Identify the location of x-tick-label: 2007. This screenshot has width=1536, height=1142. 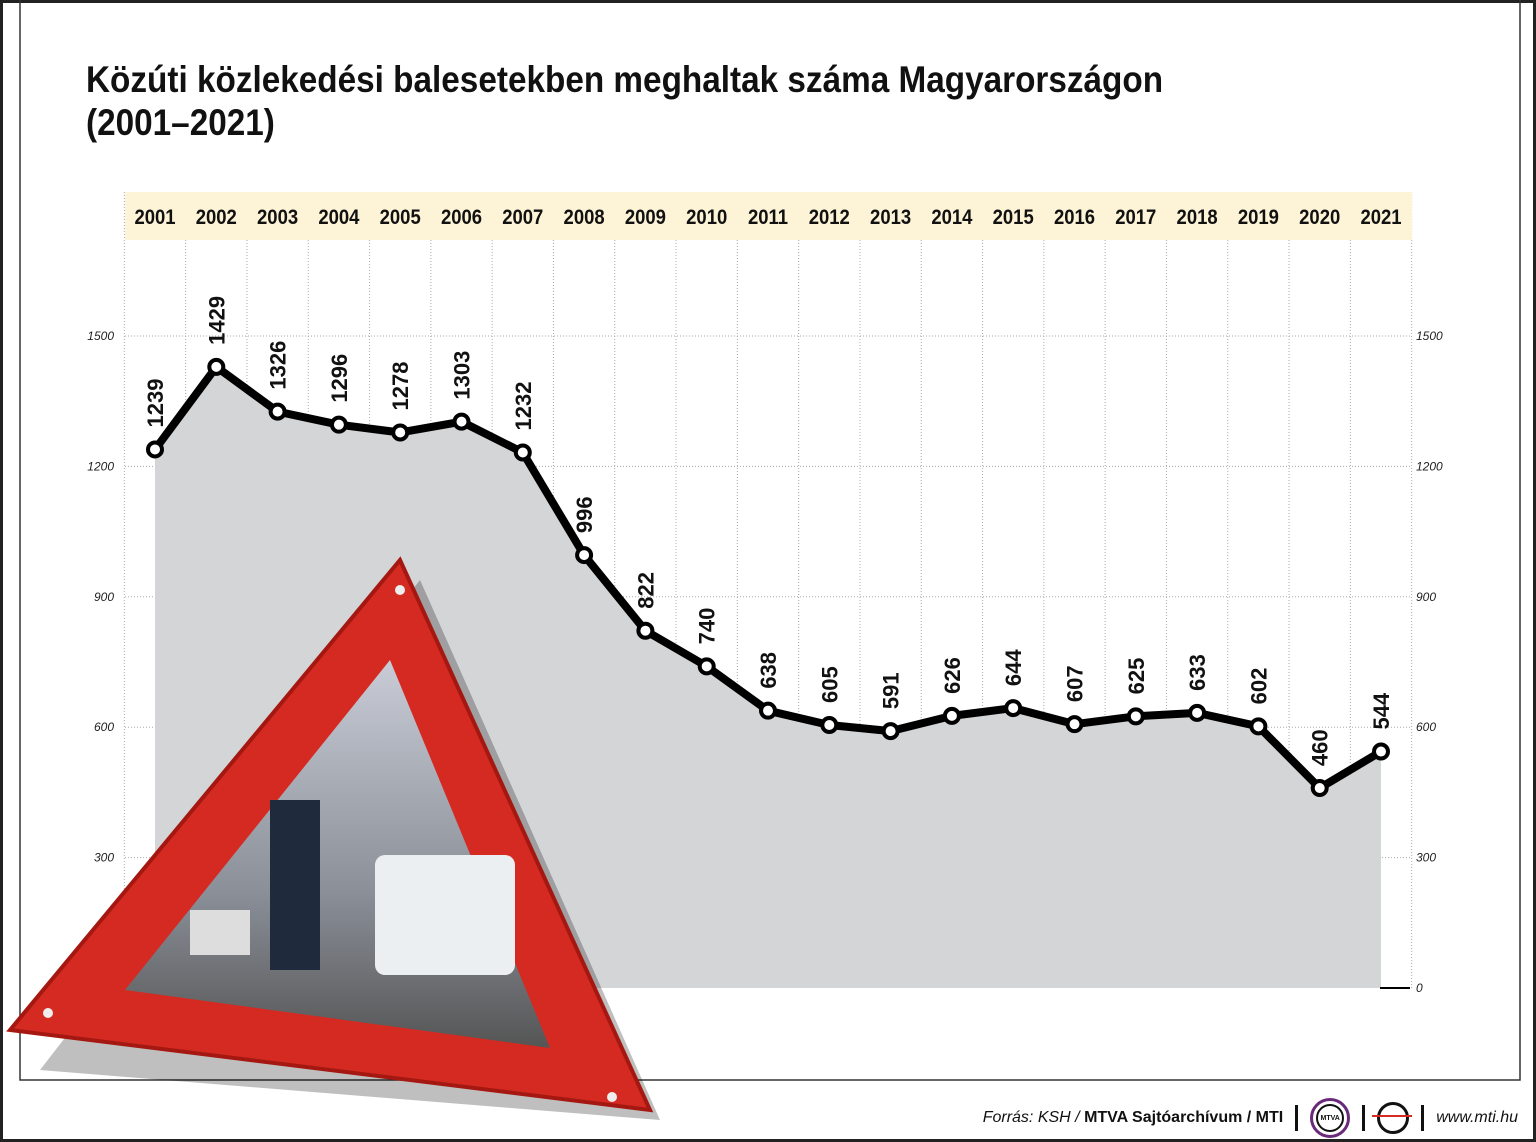
(522, 217).